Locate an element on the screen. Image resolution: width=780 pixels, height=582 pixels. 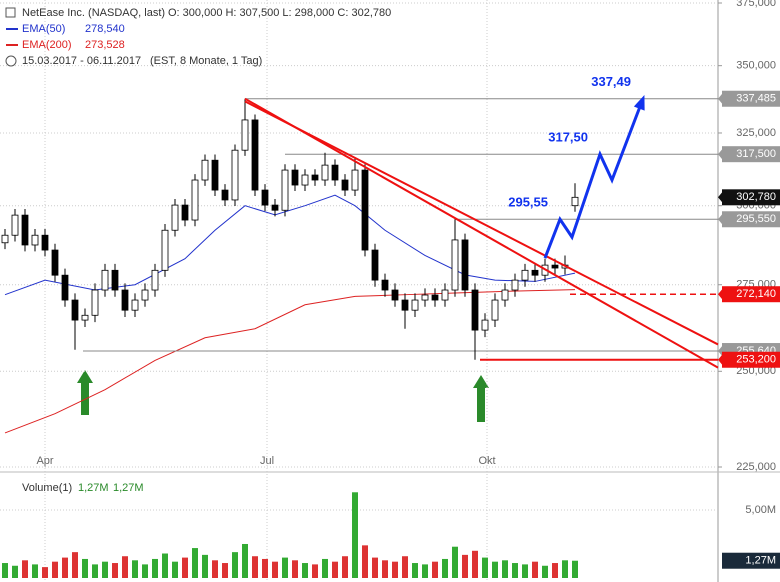
projection-label: 337,49 is located at coordinates (611, 81).